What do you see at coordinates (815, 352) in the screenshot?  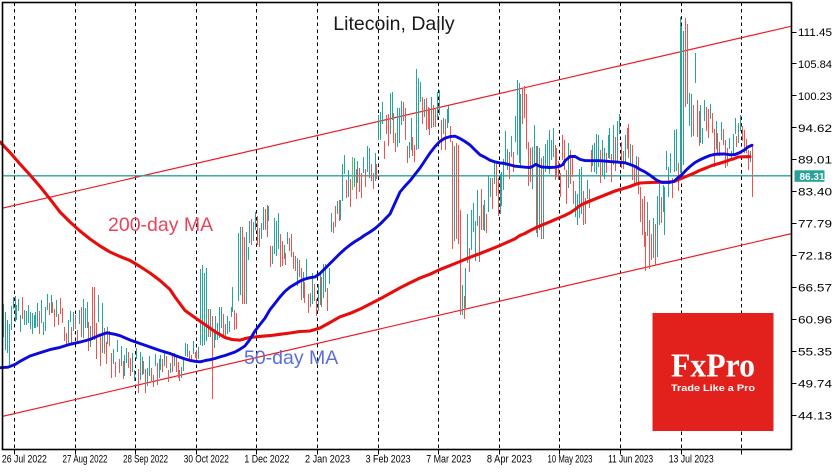 I see `svg-text: 55.35` at bounding box center [815, 352].